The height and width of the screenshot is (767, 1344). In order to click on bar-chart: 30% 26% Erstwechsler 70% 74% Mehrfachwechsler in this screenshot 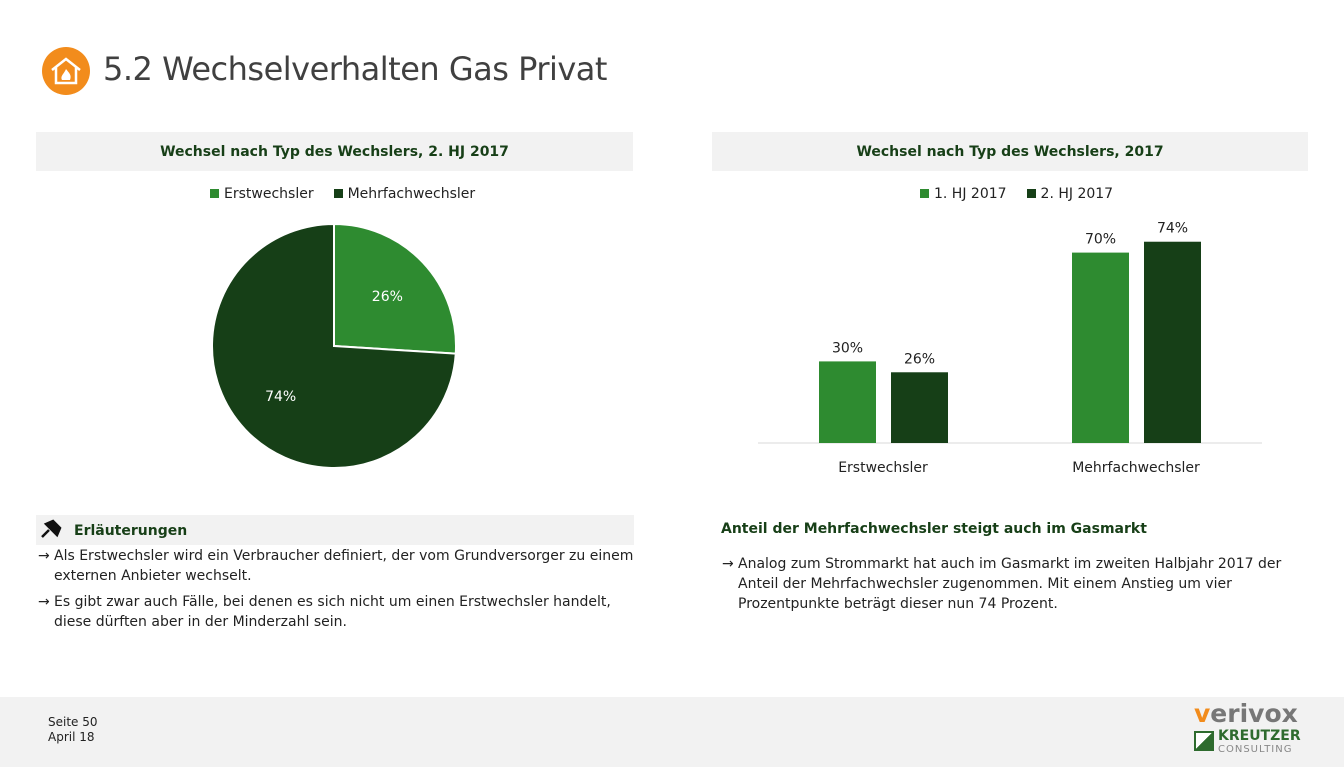, I will do `click(1010, 348)`.